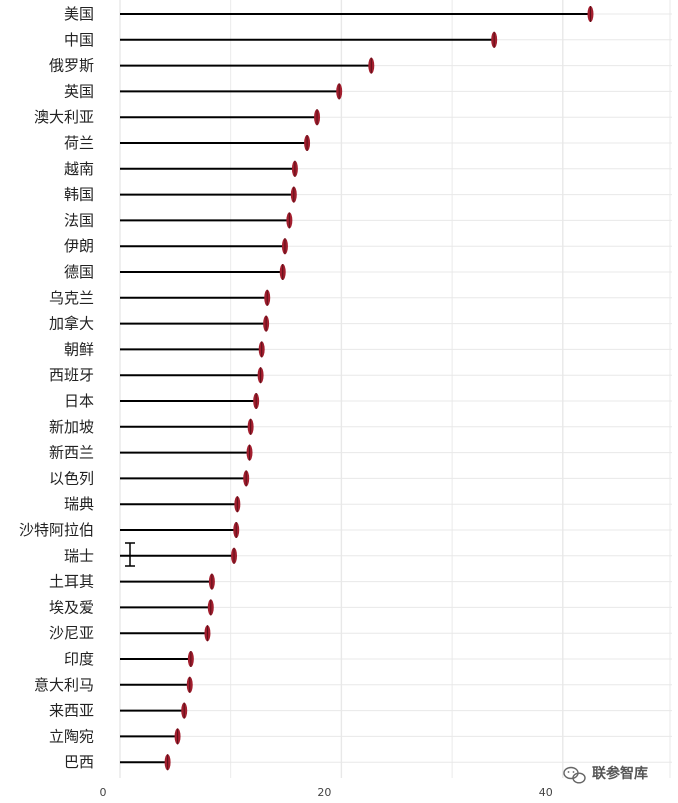 This screenshot has height=803, width=678. What do you see at coordinates (103, 792) in the screenshot?
I see `x-tick-label: 0` at bounding box center [103, 792].